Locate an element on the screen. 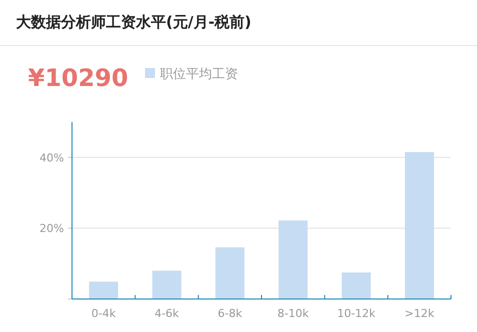 This screenshot has height=332, width=477. x-tick-label: 6-8k is located at coordinates (230, 313).